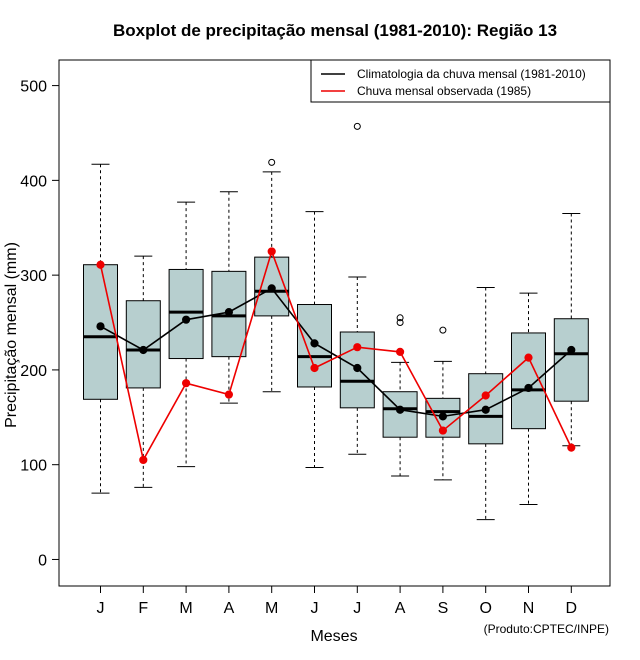  What do you see at coordinates (185, 608) in the screenshot?
I see `x-tick-label-2: M` at bounding box center [185, 608].